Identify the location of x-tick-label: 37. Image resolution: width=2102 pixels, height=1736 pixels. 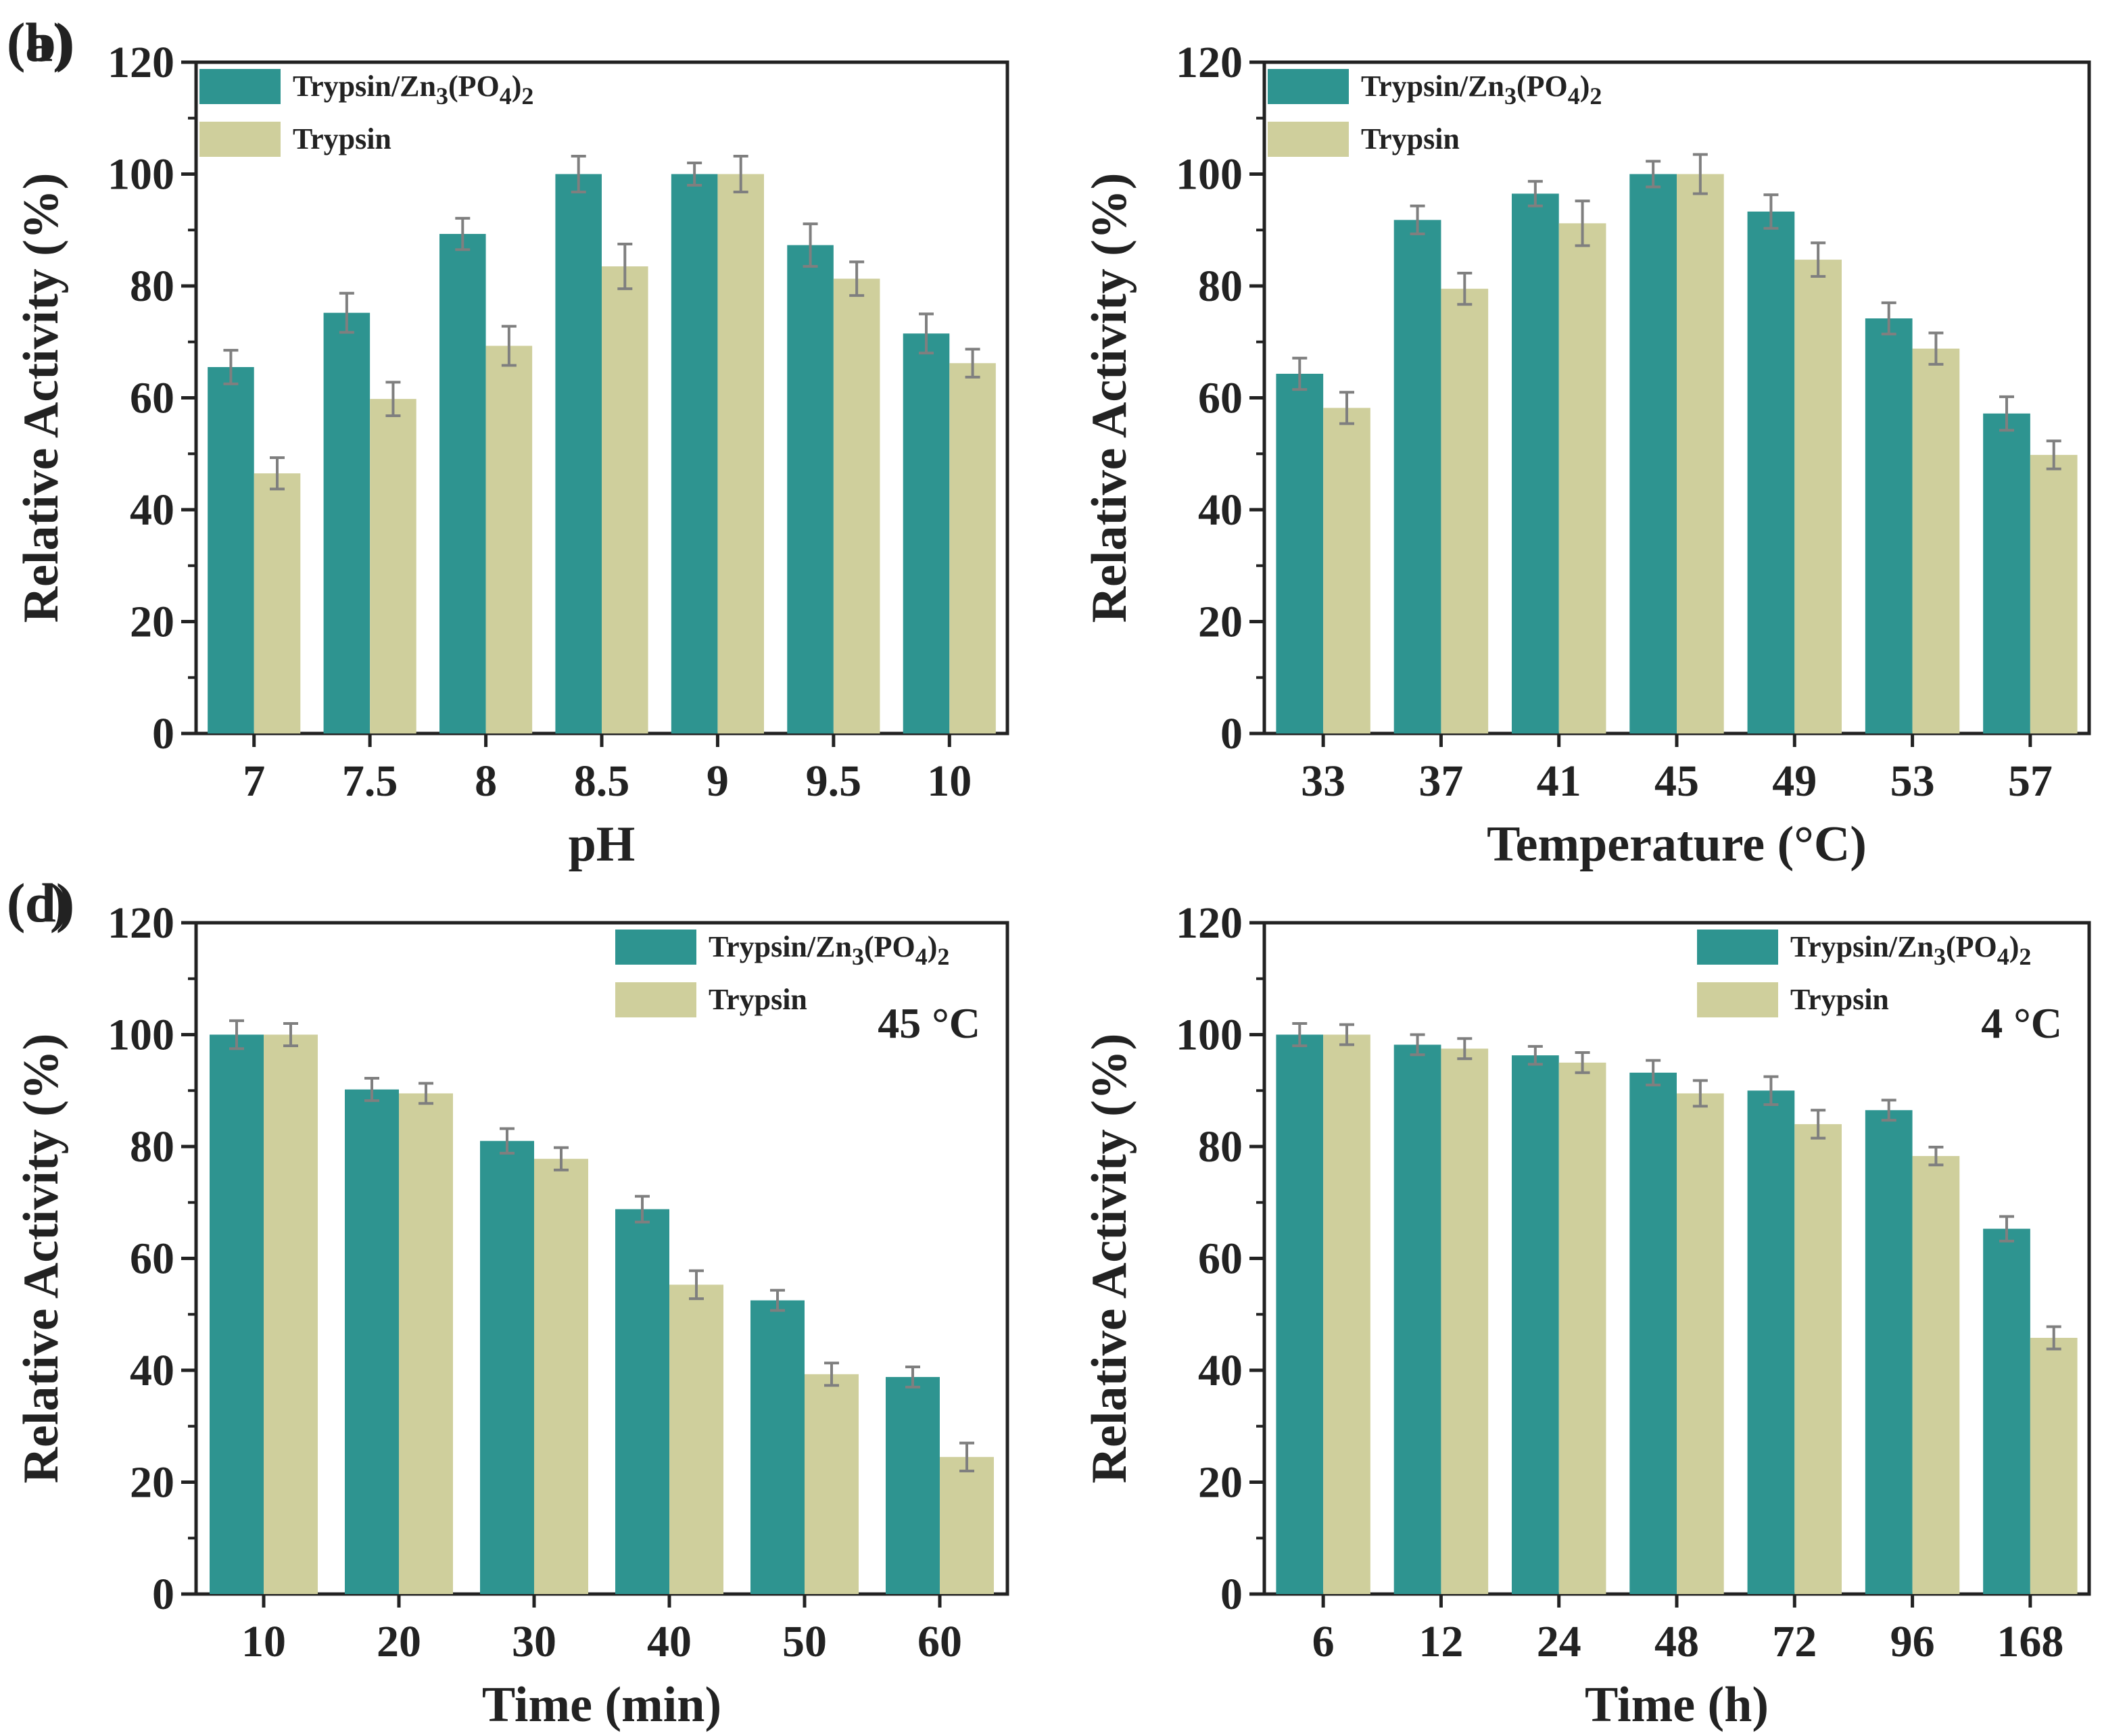
(1440, 781).